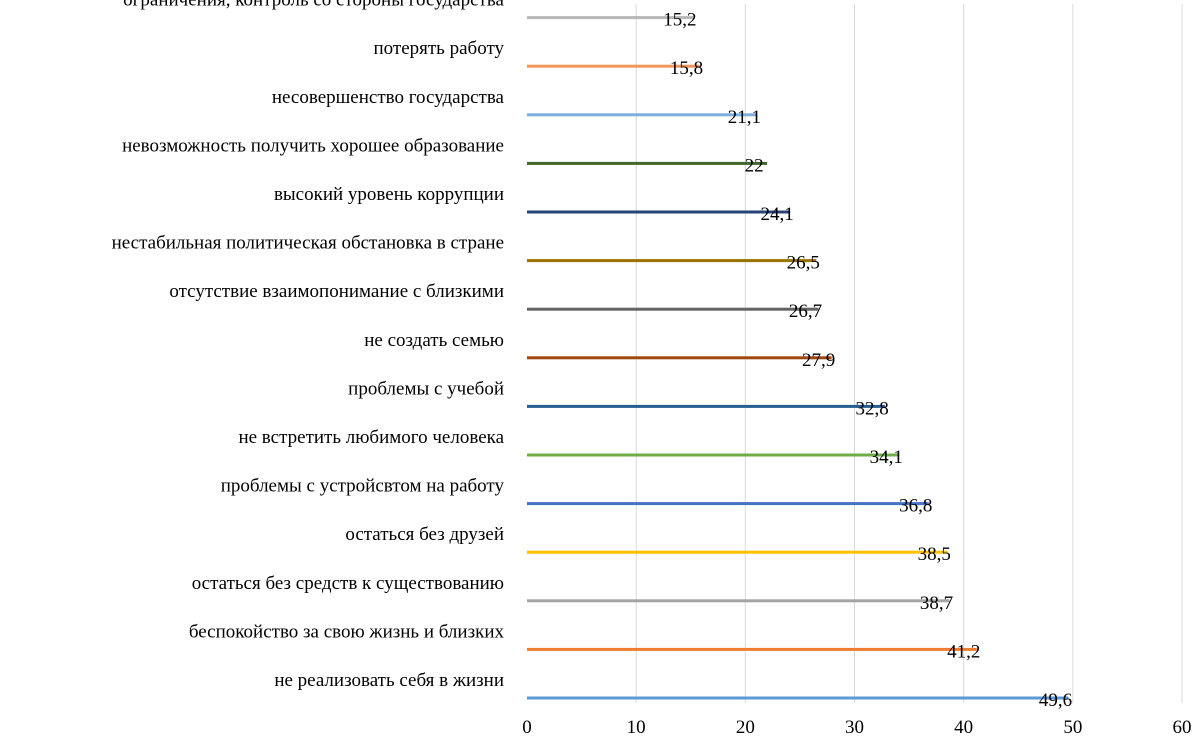  I want to click on data-label: 24,1, so click(776, 214).